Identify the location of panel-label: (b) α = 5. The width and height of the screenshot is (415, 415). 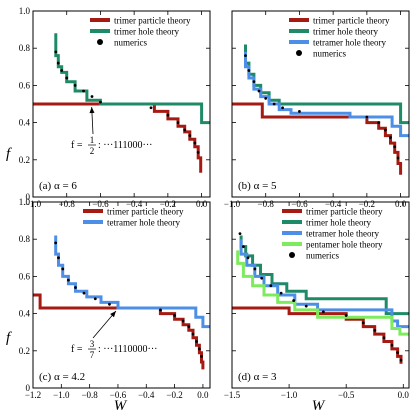
(257, 186).